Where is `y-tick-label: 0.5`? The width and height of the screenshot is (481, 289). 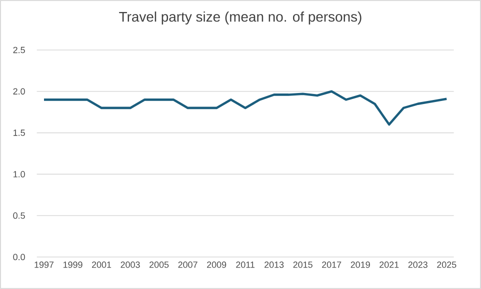
y-tick-label: 0.5 is located at coordinates (19, 215).